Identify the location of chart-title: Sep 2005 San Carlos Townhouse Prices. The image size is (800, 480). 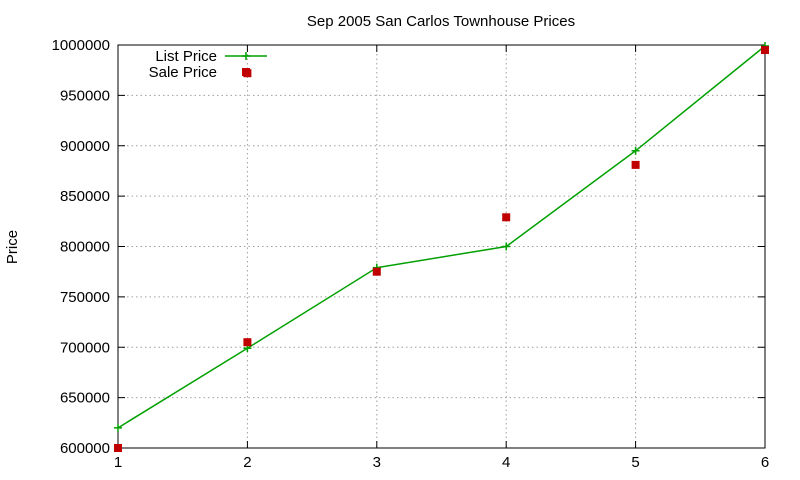
(441, 21).